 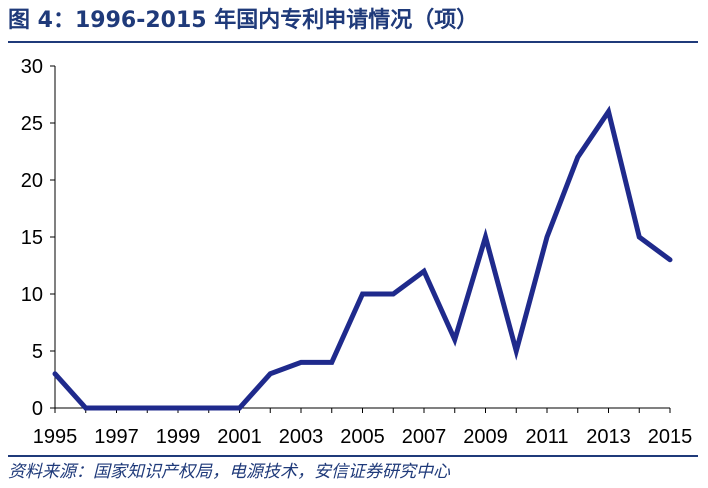 I want to click on chart-title: 图 4：1996-2015 年国内专利申请情况（项）, so click(x=243, y=20).